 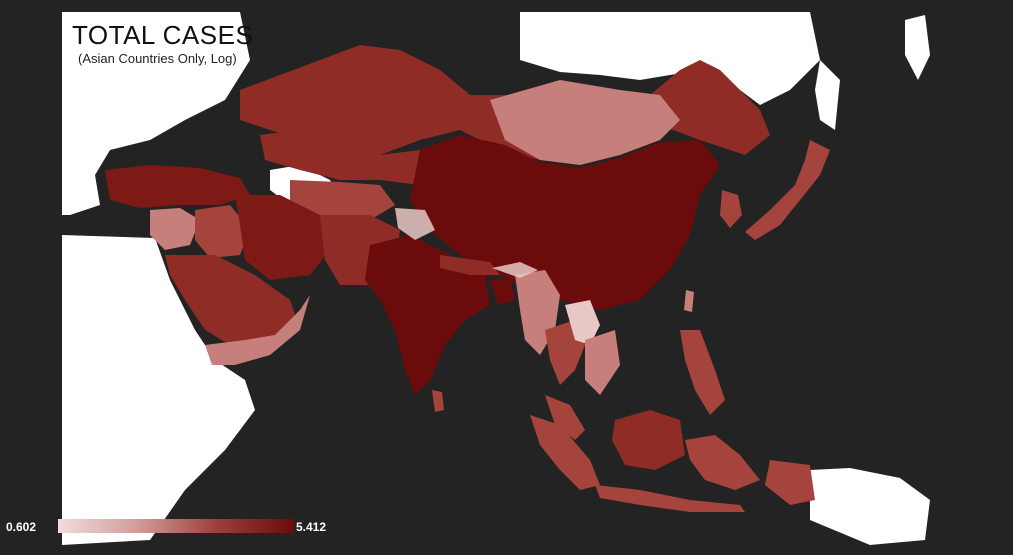 I want to click on region-sumatra, so click(x=565, y=452).